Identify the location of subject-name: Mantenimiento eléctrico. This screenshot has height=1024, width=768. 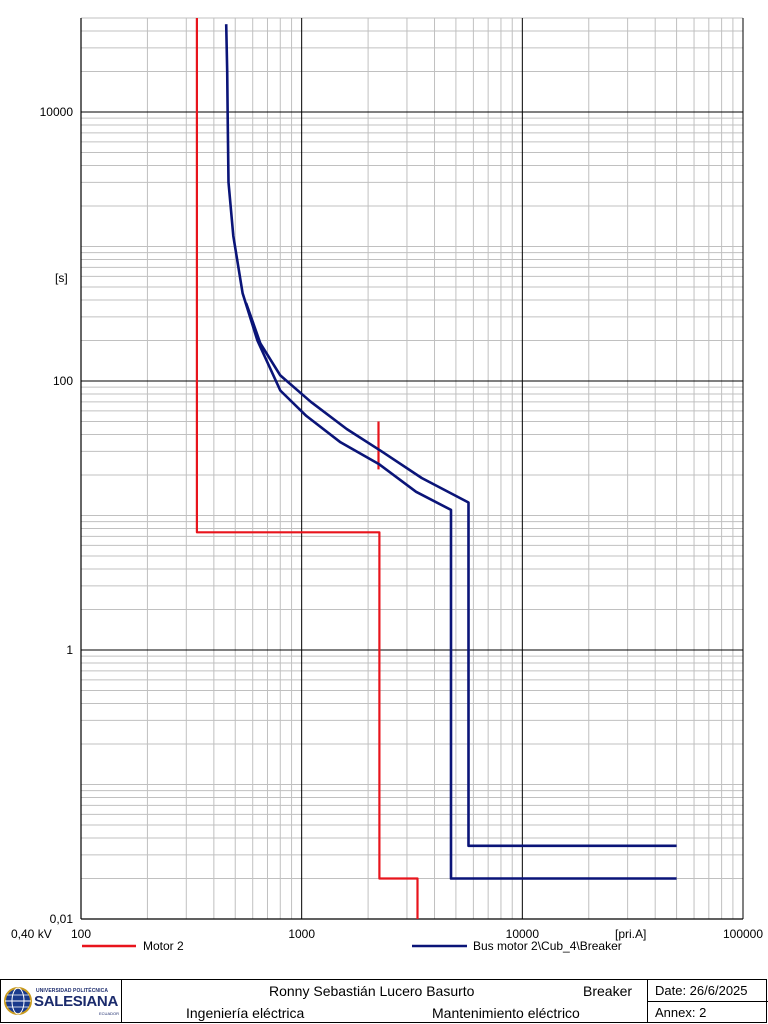
(506, 1013).